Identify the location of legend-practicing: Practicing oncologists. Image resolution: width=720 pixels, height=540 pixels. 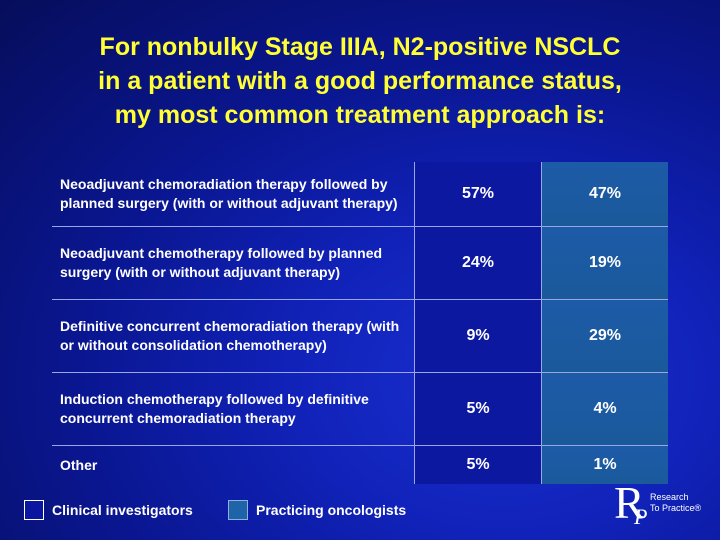
(317, 510).